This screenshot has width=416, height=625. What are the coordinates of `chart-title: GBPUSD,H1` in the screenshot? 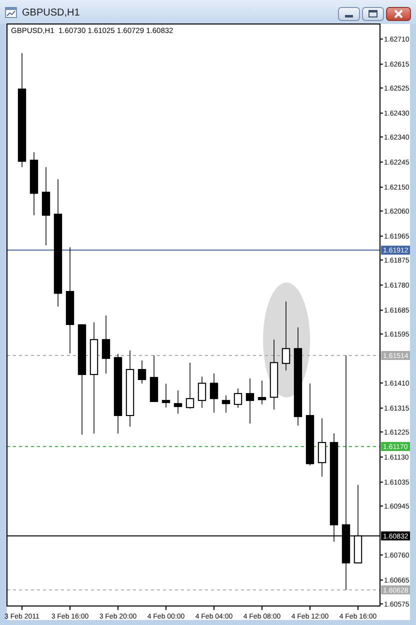 It's located at (51, 13).